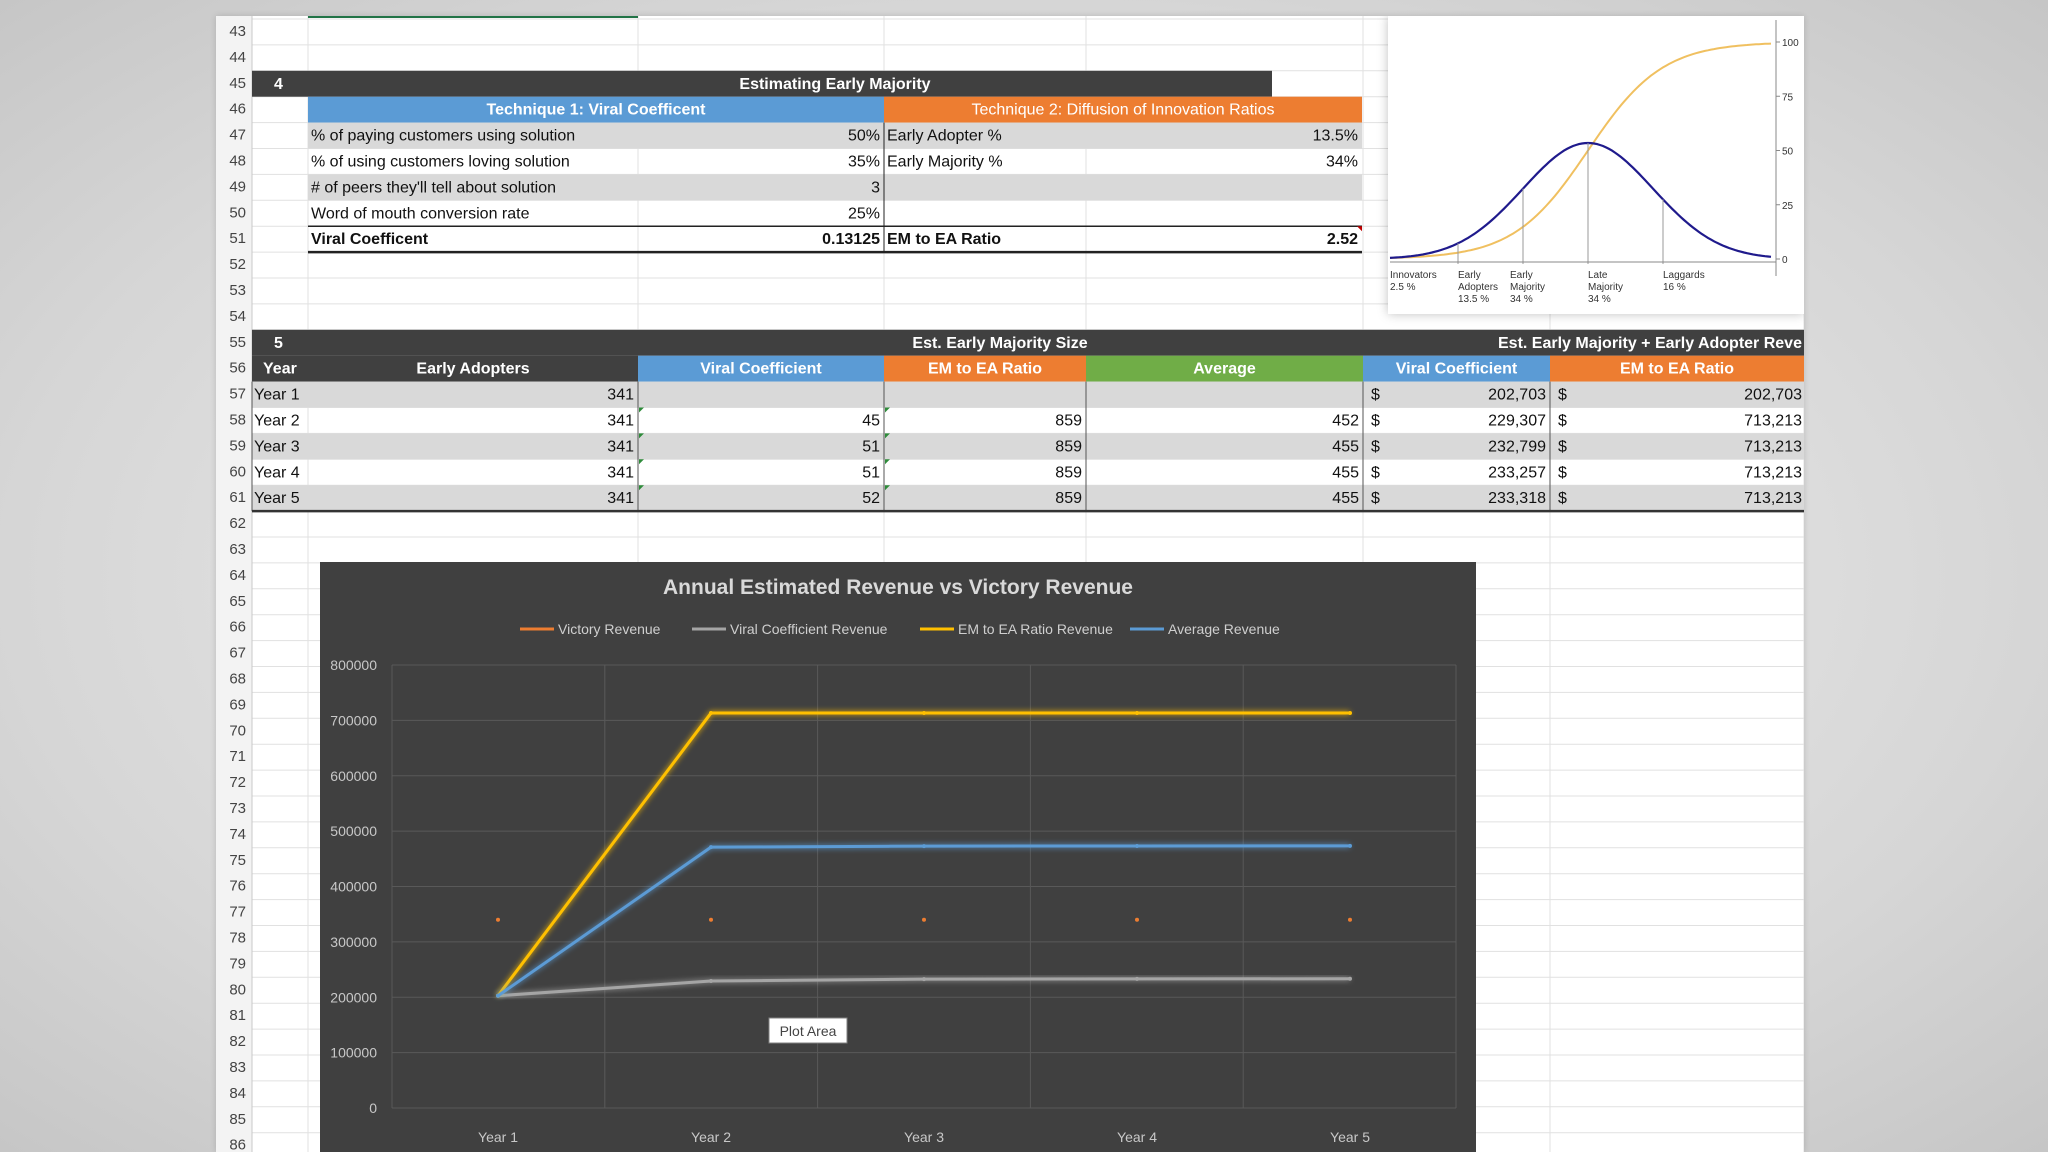 The width and height of the screenshot is (2048, 1152). Describe the element at coordinates (237, 238) in the screenshot. I see `row-number: 51` at that location.